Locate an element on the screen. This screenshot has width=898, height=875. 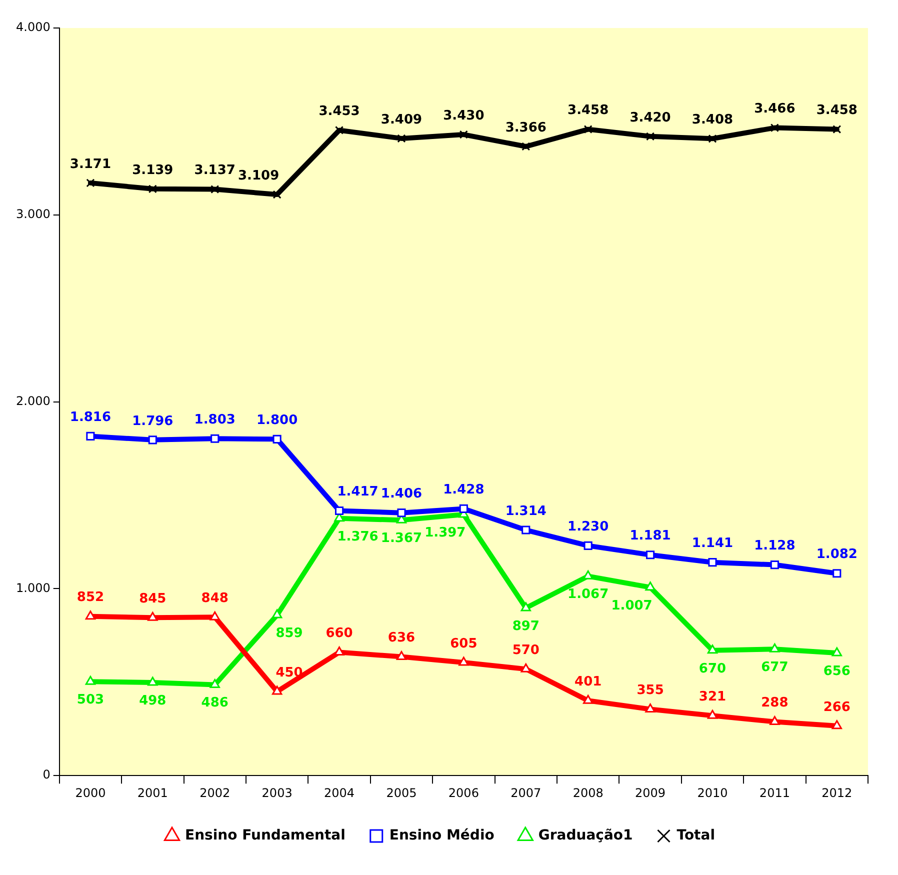
x-tick-label: 2007 is located at coordinates (526, 793).